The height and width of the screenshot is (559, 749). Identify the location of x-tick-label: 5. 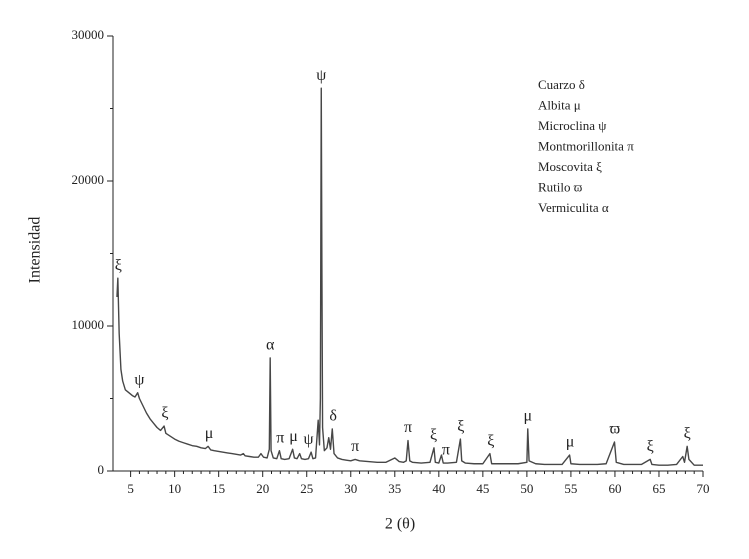
(130, 488).